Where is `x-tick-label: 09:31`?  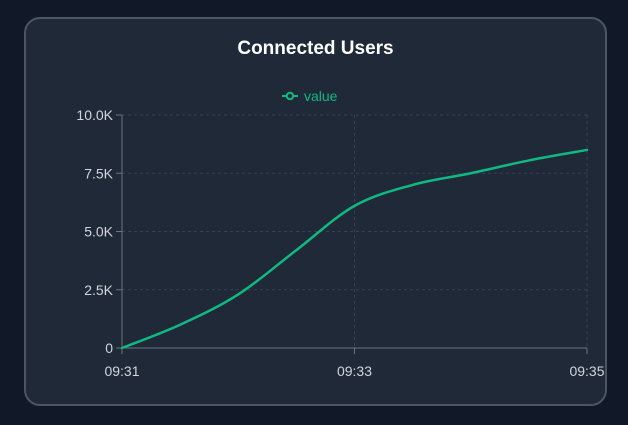
x-tick-label: 09:31 is located at coordinates (121, 371).